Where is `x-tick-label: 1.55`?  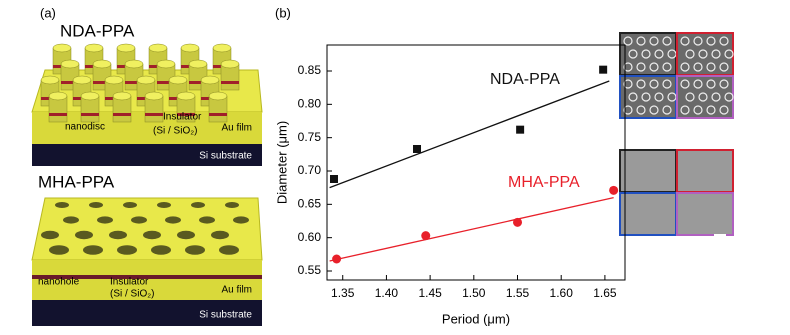
x-tick-label: 1.55 is located at coordinates (518, 293).